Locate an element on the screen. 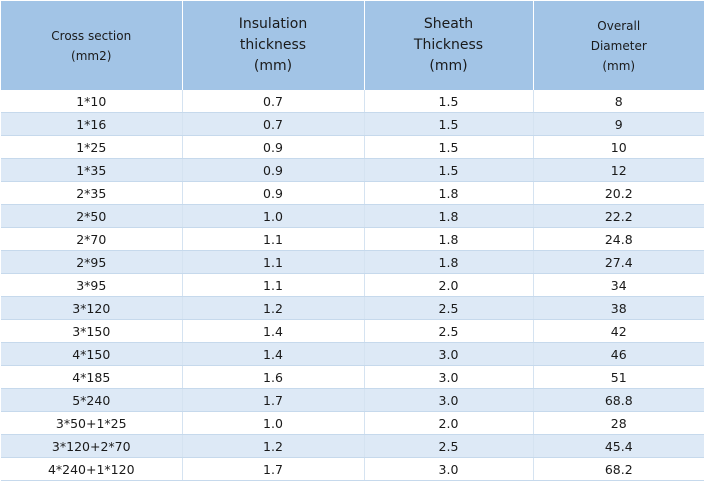 The image size is (707, 481). table-row: 1*35 0.9 1.5 12 is located at coordinates (352, 170).